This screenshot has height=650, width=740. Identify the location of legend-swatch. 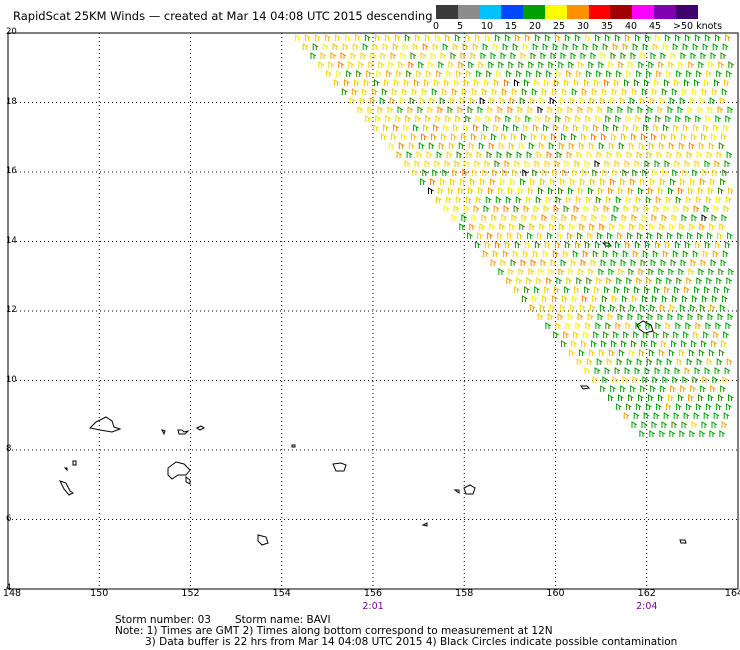
(556, 12).